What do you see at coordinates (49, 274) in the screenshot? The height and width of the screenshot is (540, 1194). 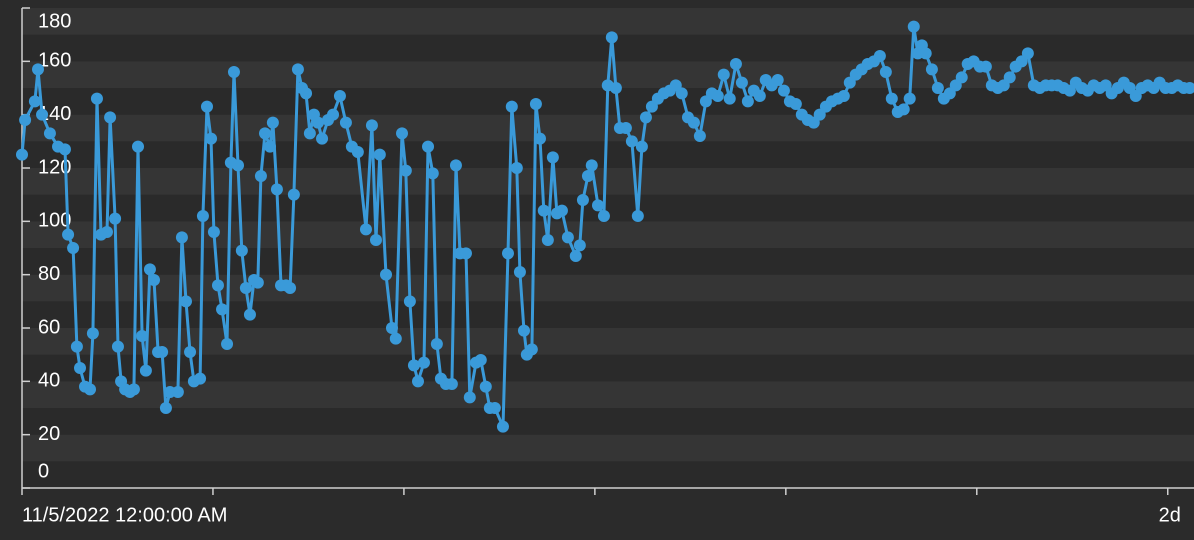 I see `y-tick-label: 80` at bounding box center [49, 274].